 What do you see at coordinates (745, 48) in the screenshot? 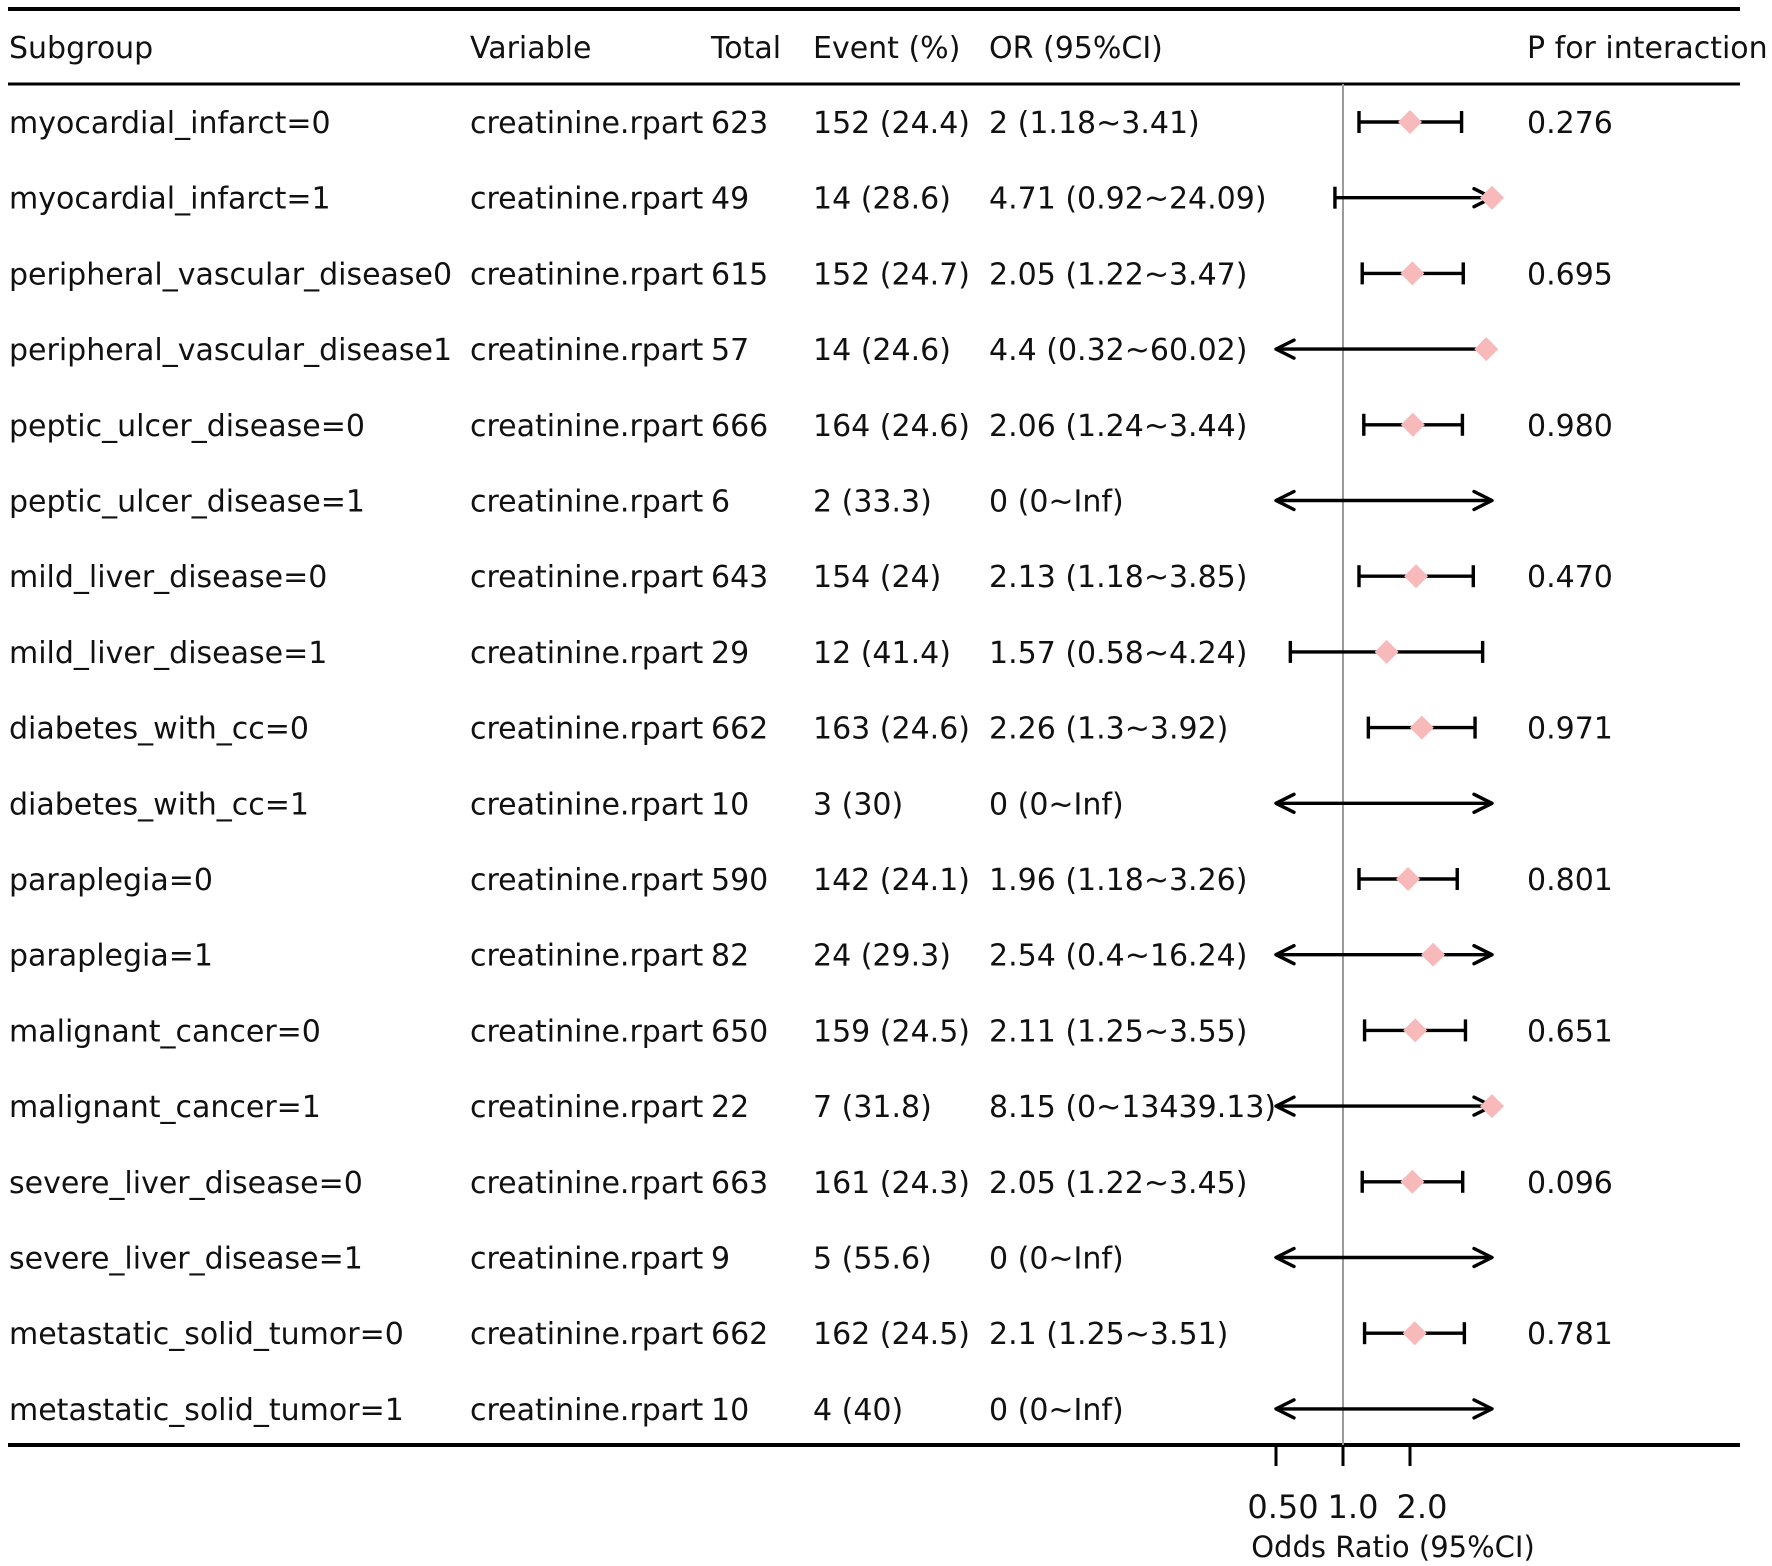
I see `header-total: Total` at bounding box center [745, 48].